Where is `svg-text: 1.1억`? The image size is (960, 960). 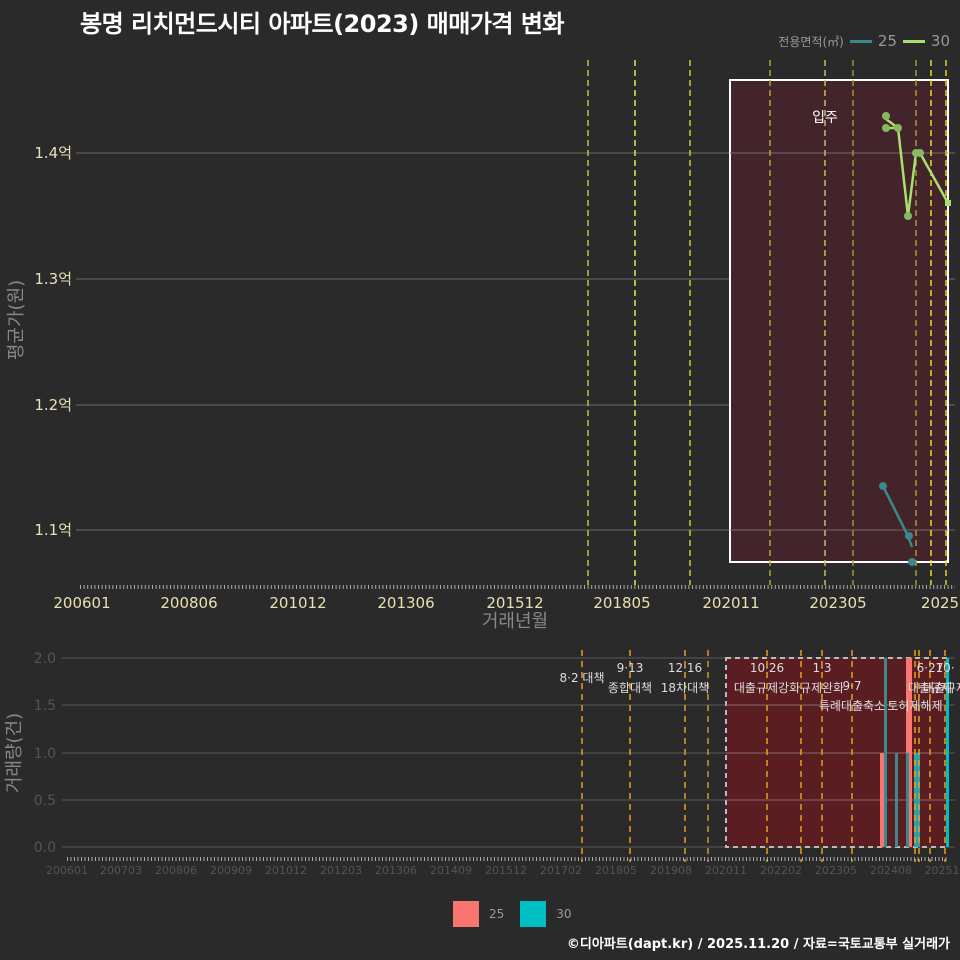 svg-text: 1.1억 is located at coordinates (53, 530).